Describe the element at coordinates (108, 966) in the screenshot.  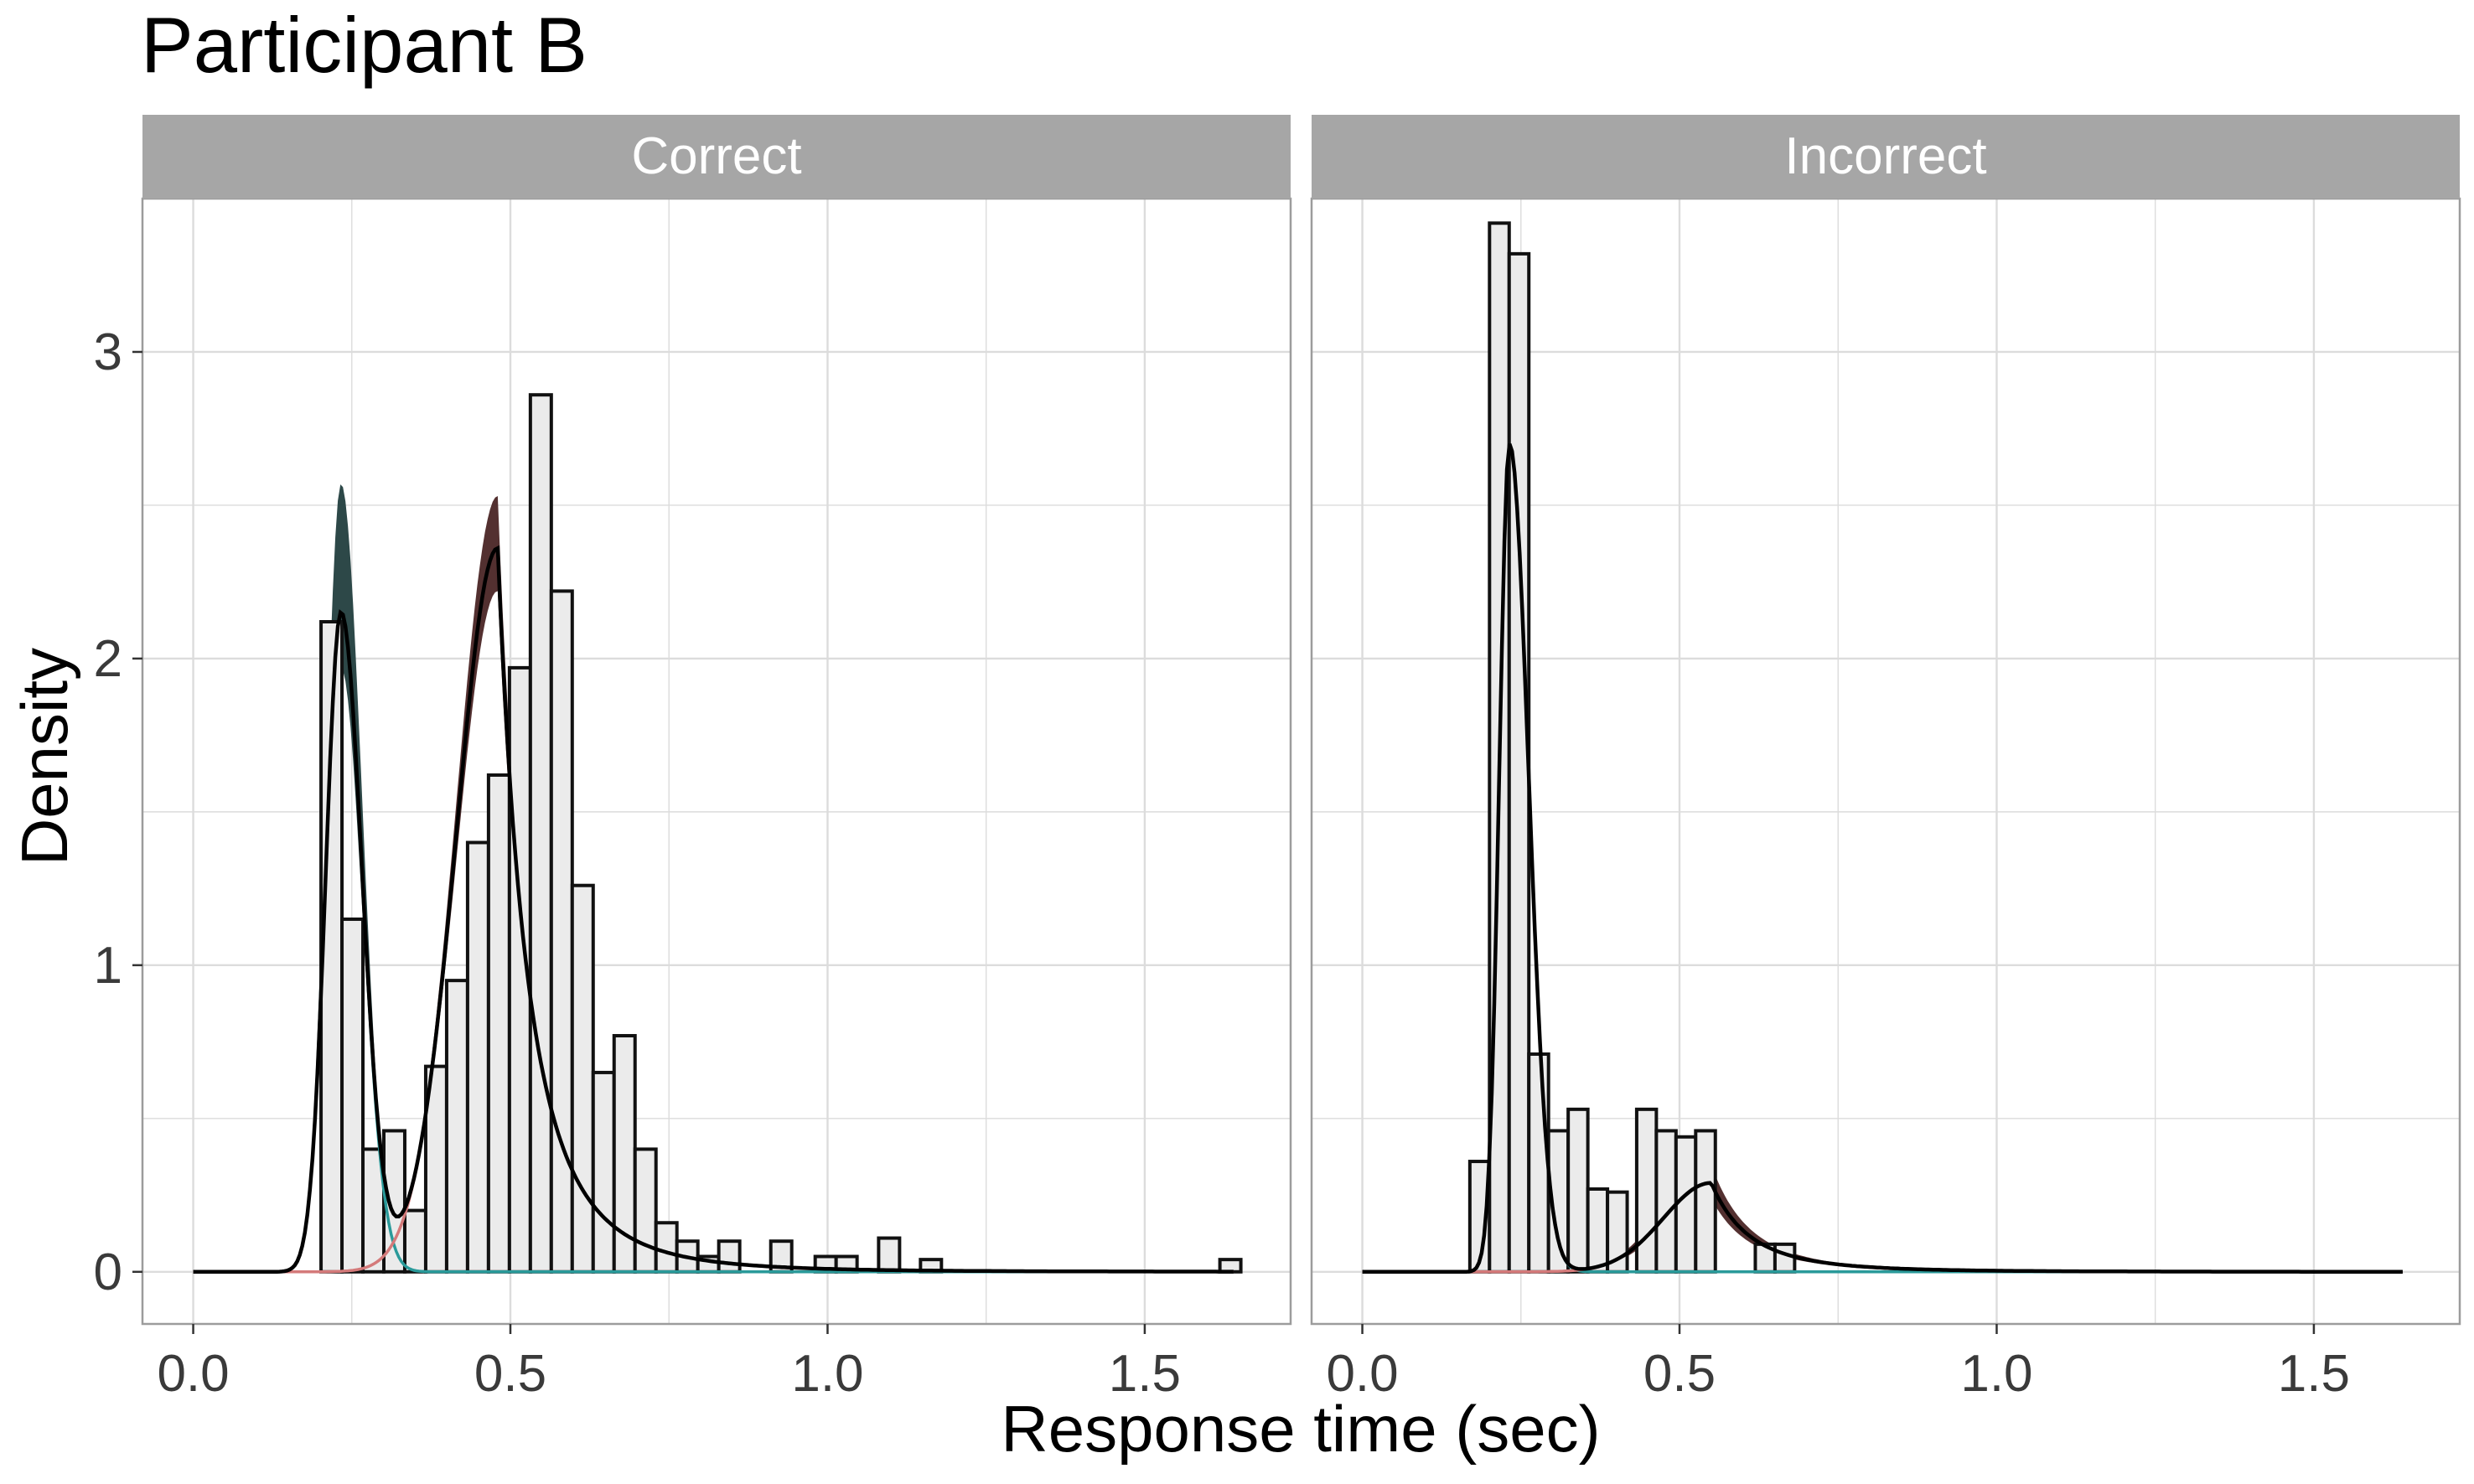
I see `y-tick-label: 1` at that location.